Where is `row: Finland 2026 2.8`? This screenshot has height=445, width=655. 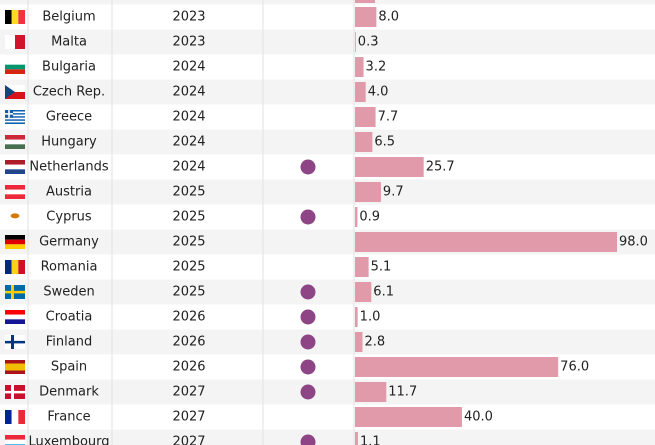
row: Finland 2026 2.8 is located at coordinates (327, 342).